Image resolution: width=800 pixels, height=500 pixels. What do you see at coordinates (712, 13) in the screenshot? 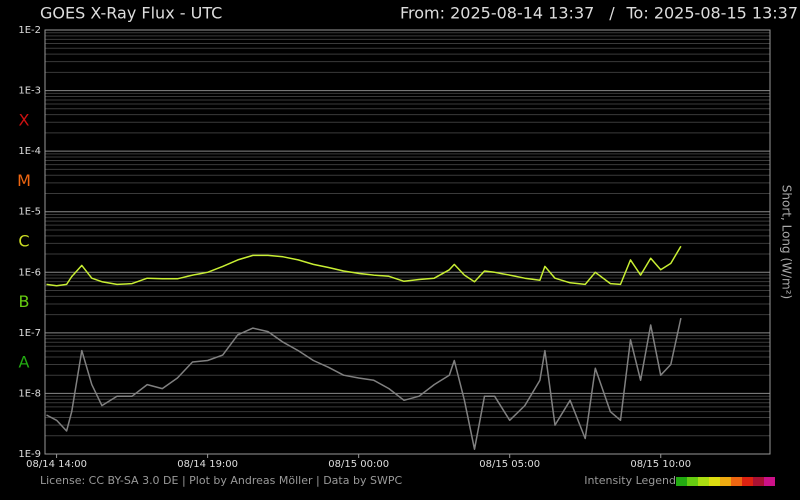
I see `to-label: To: 2025-08-15 13:37` at bounding box center [712, 13].